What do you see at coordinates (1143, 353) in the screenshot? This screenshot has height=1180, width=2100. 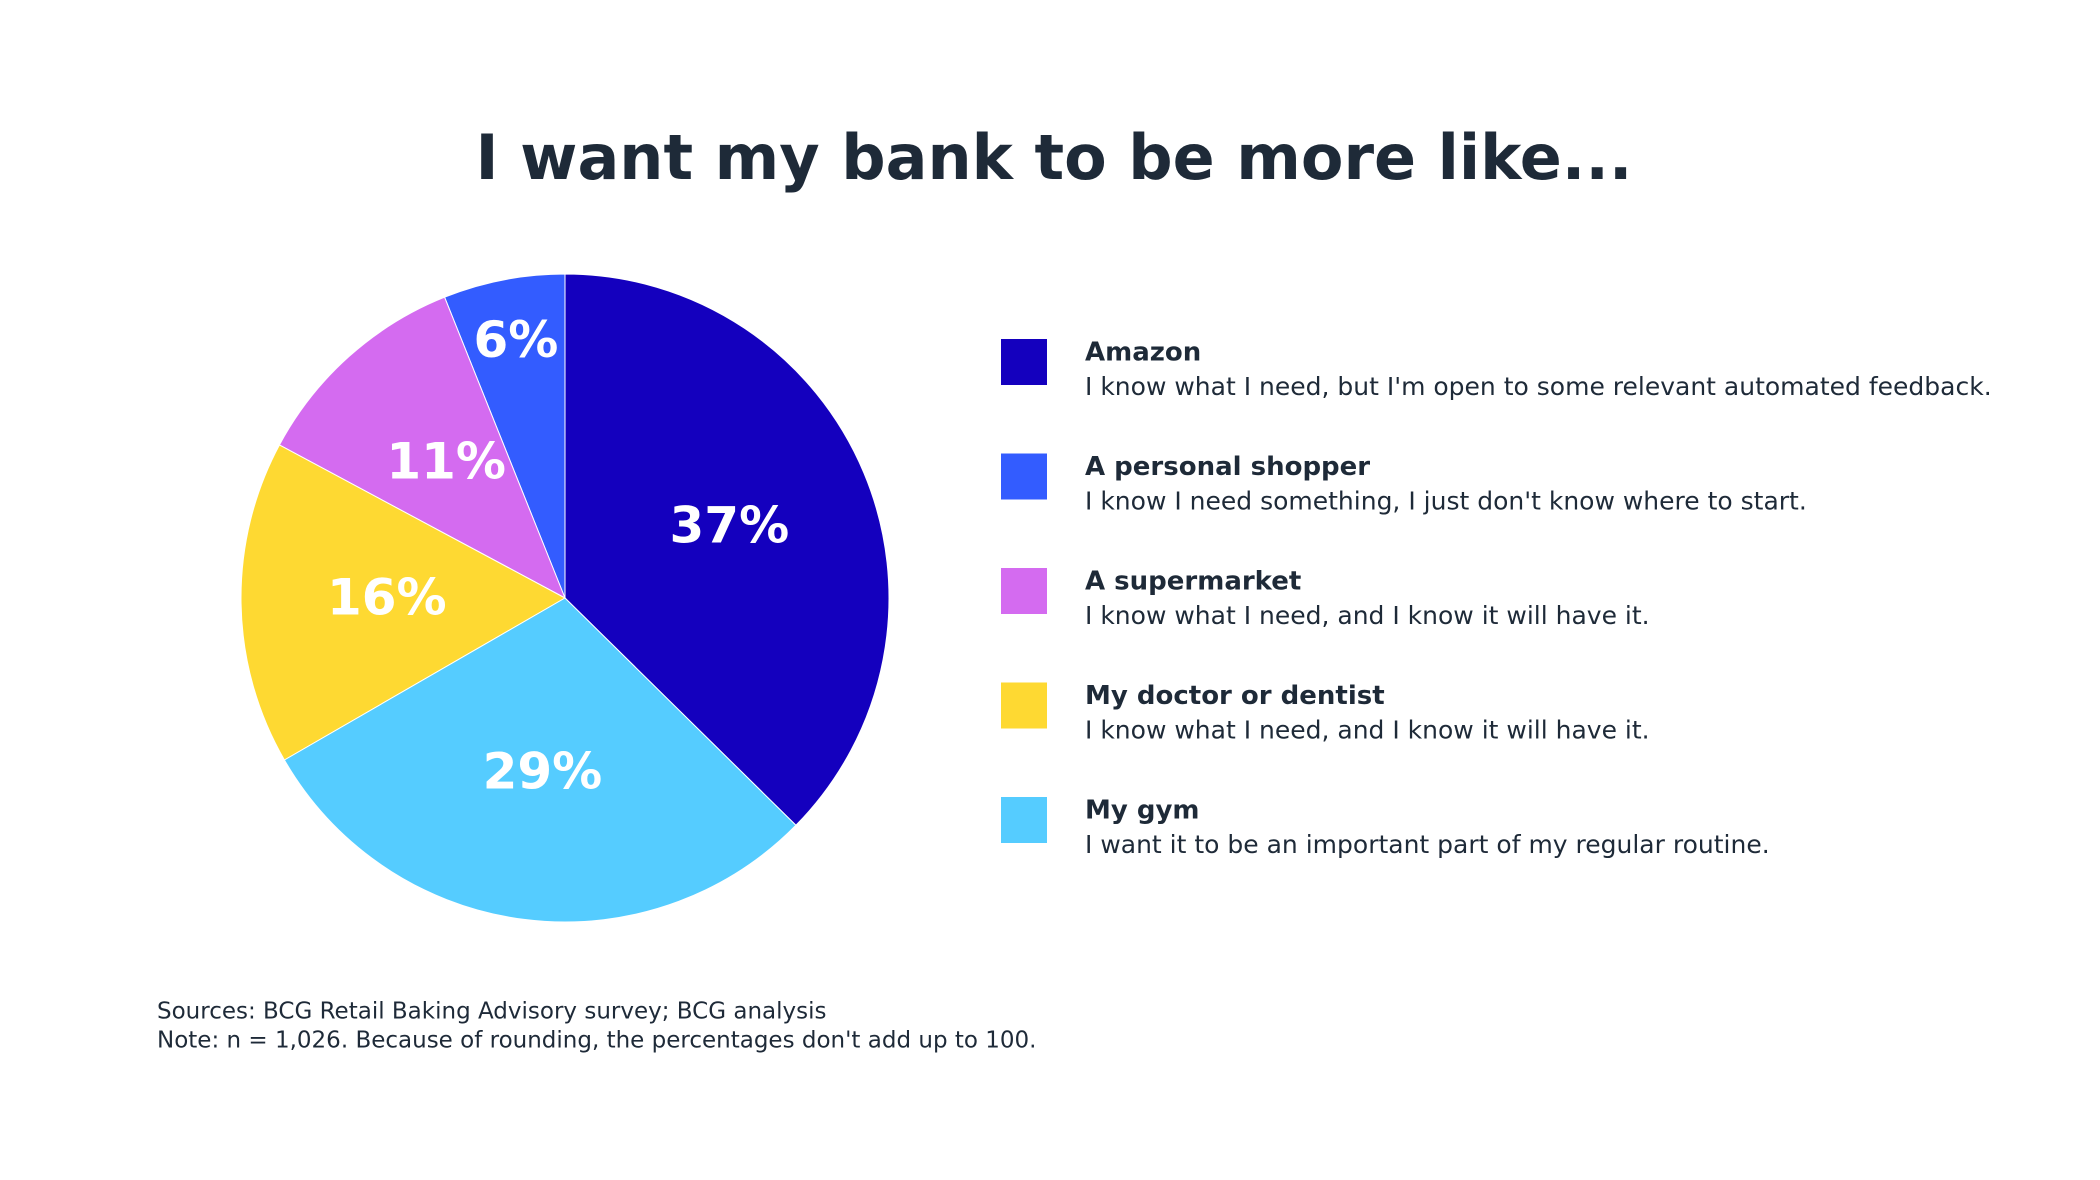 I see `legend-name: Amazon` at bounding box center [1143, 353].